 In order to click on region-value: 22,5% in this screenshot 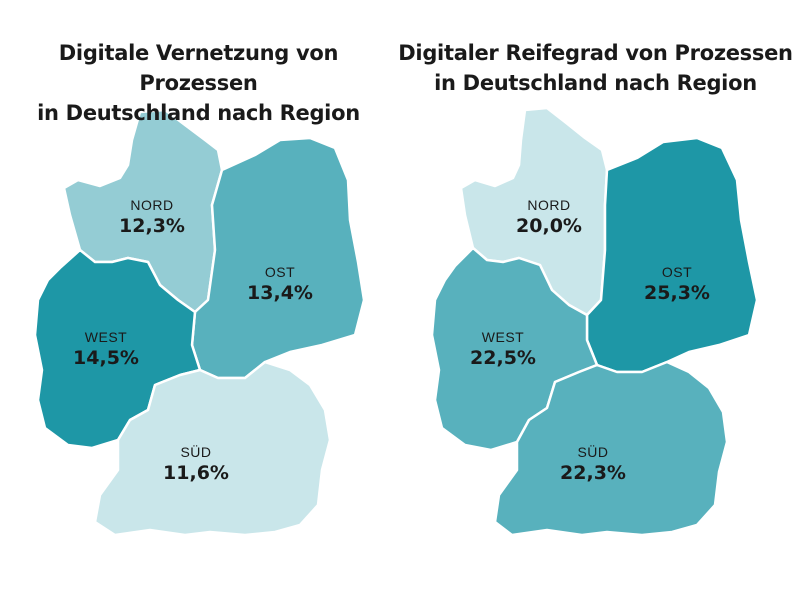, I will do `click(503, 358)`.